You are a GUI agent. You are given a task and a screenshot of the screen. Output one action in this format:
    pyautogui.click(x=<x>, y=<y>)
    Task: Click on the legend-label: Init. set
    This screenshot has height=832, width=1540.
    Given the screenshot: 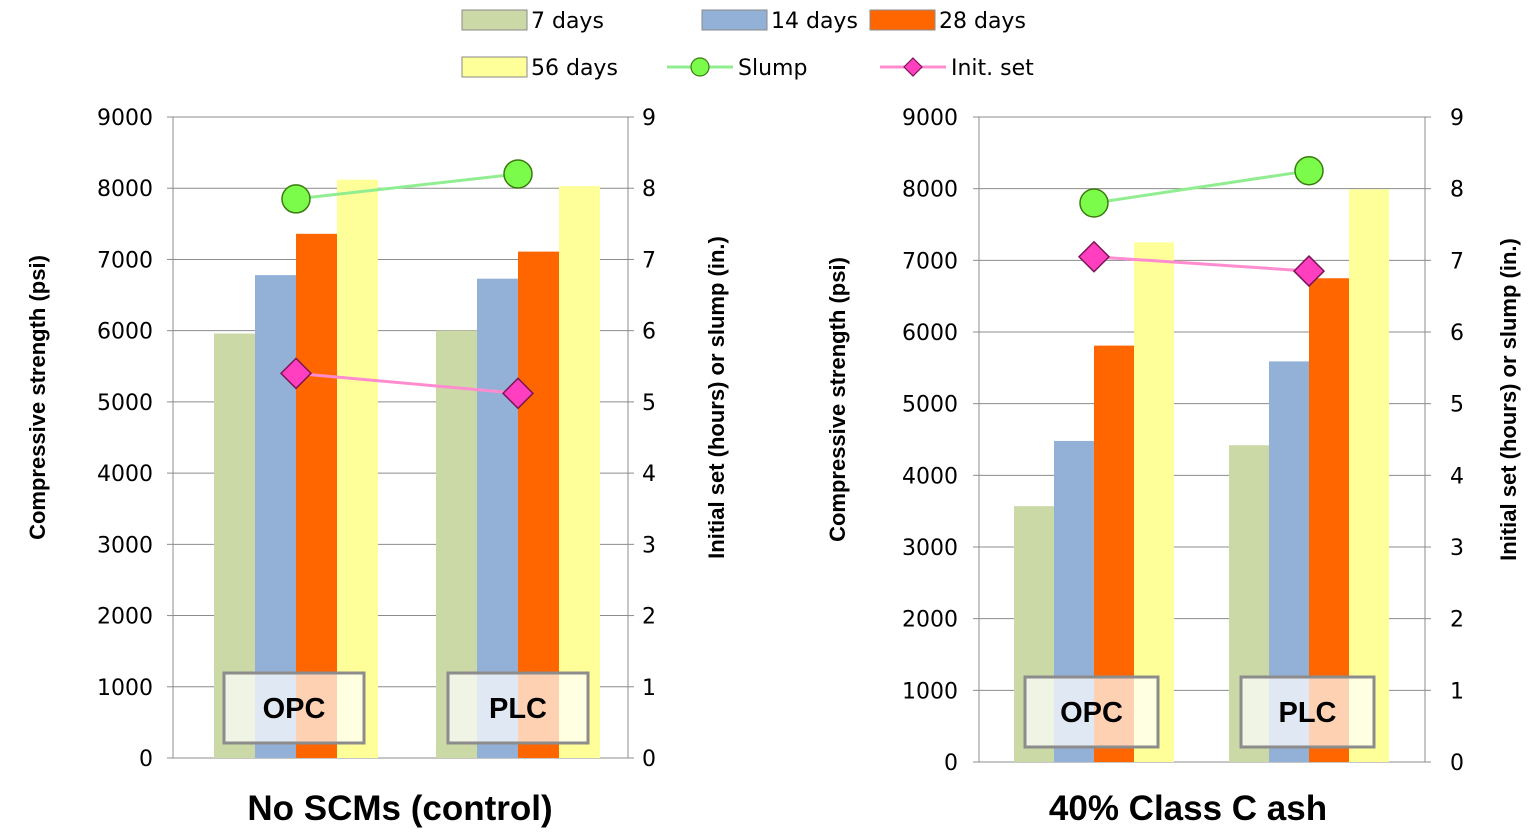 What is the action you would take?
    pyautogui.click(x=992, y=68)
    